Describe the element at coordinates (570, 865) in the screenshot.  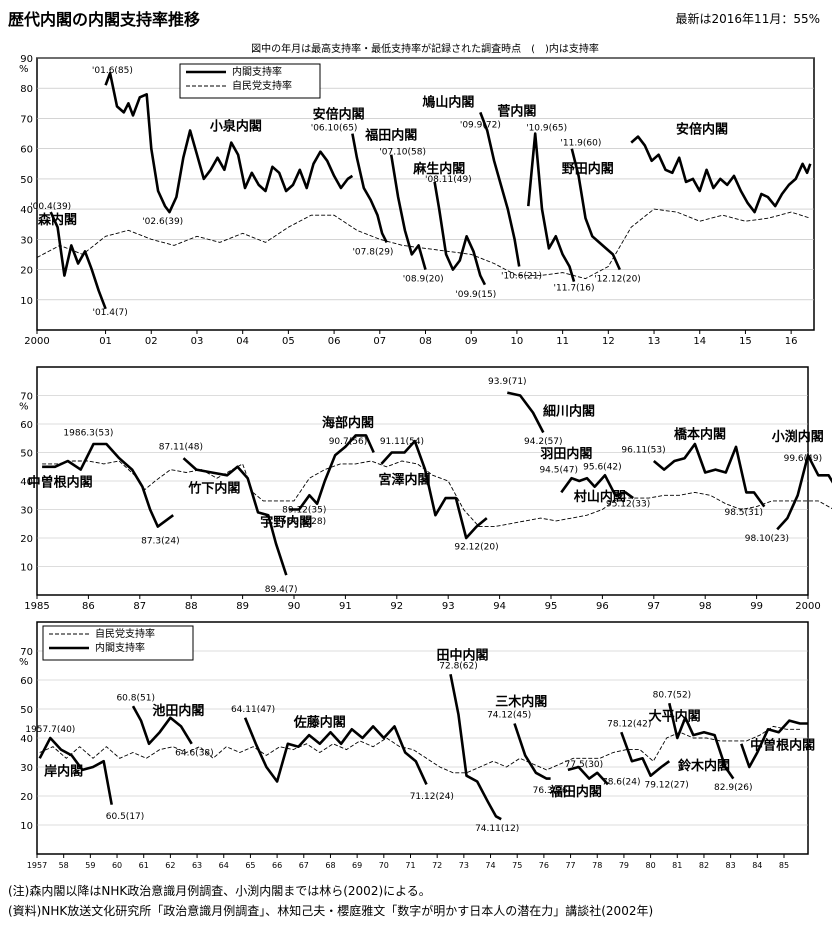
I see `x-tick-label: 77` at that location.